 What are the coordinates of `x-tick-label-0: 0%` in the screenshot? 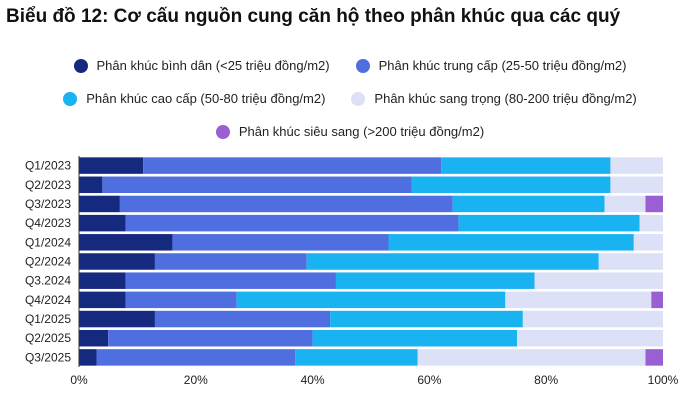 It's located at (79, 380).